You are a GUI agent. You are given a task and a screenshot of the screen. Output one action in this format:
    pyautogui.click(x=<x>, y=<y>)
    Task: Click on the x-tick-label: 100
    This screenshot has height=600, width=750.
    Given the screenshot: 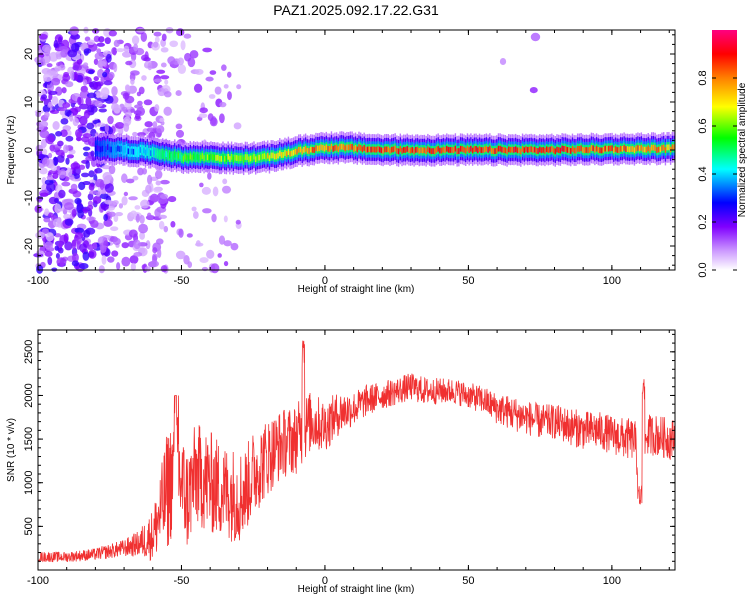 What is the action you would take?
    pyautogui.click(x=612, y=281)
    